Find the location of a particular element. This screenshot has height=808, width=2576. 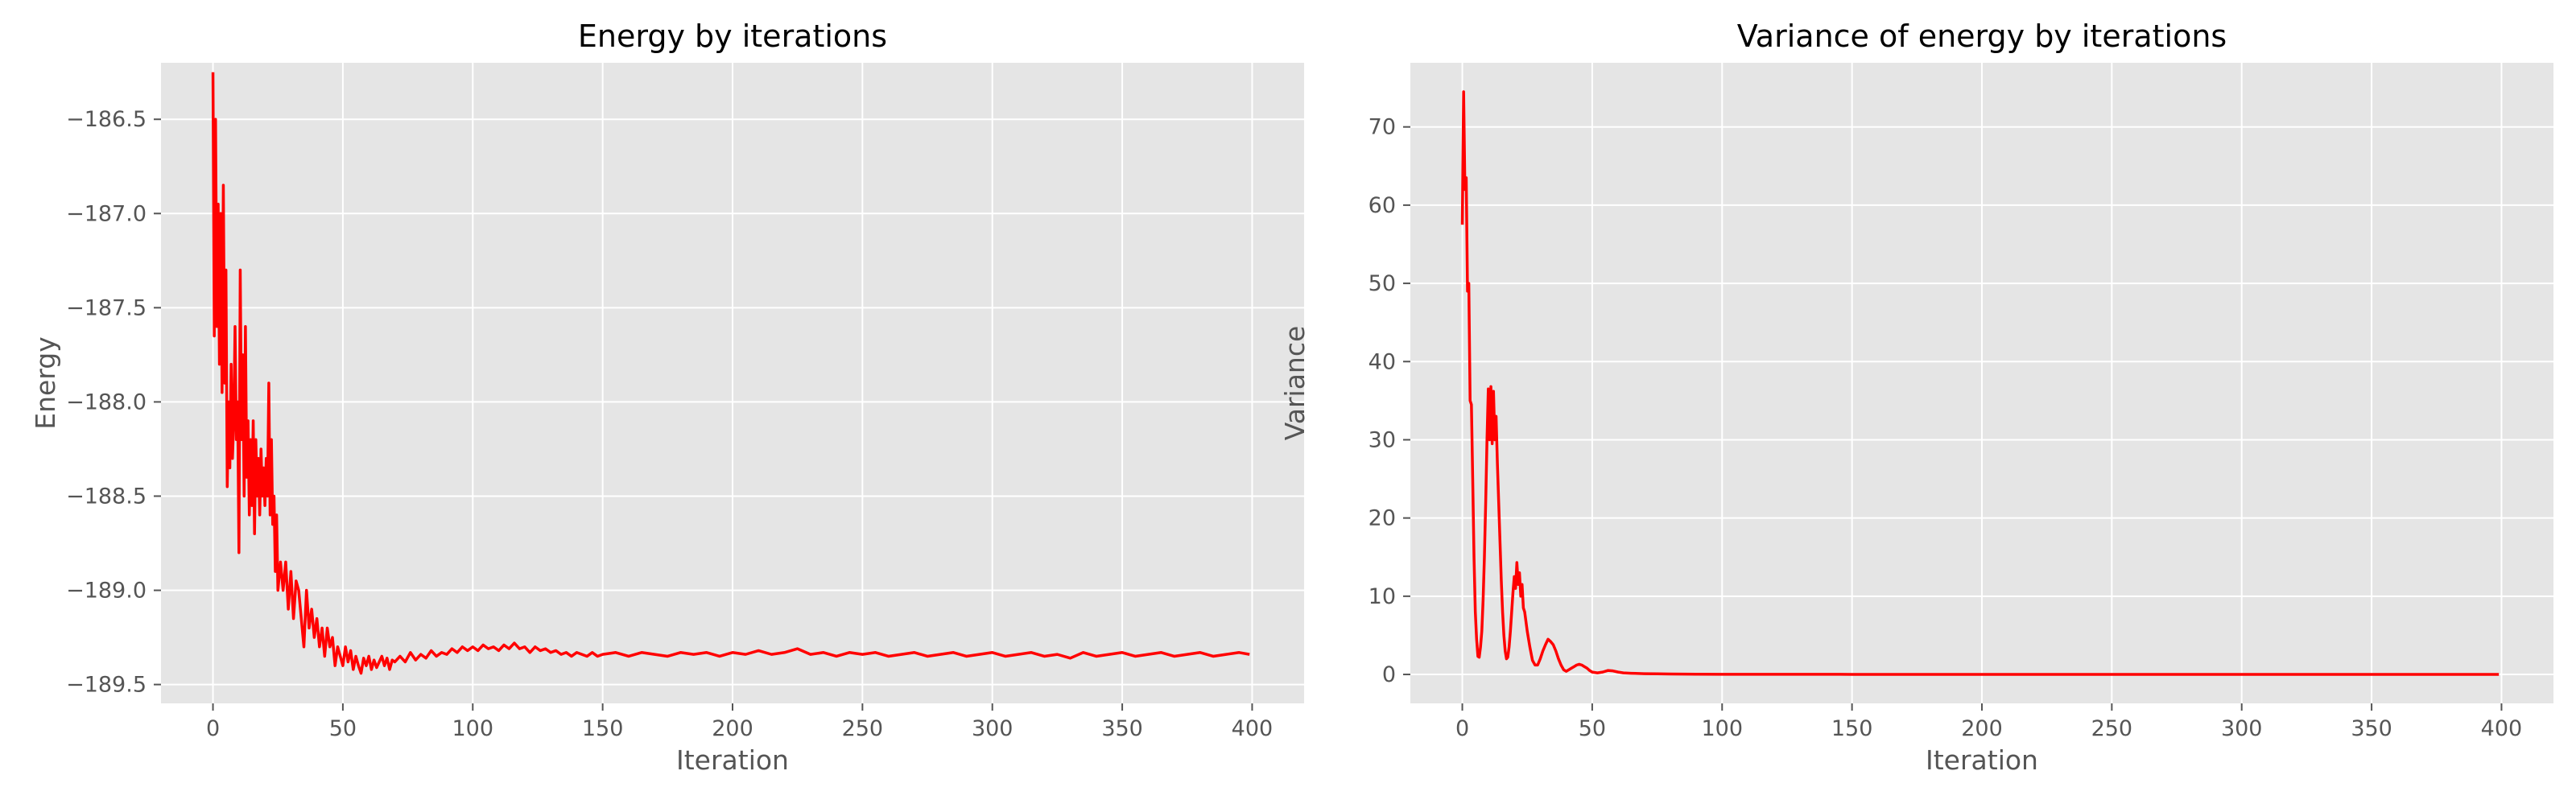

chart-1-y-tick-label: −186.5 is located at coordinates (106, 119).